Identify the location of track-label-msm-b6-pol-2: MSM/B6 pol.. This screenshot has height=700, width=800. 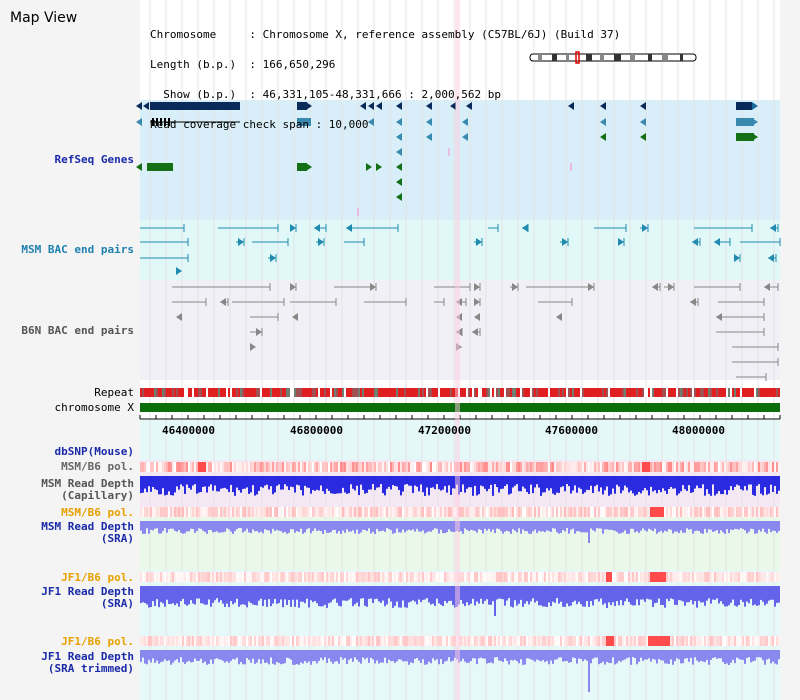
(97, 512).